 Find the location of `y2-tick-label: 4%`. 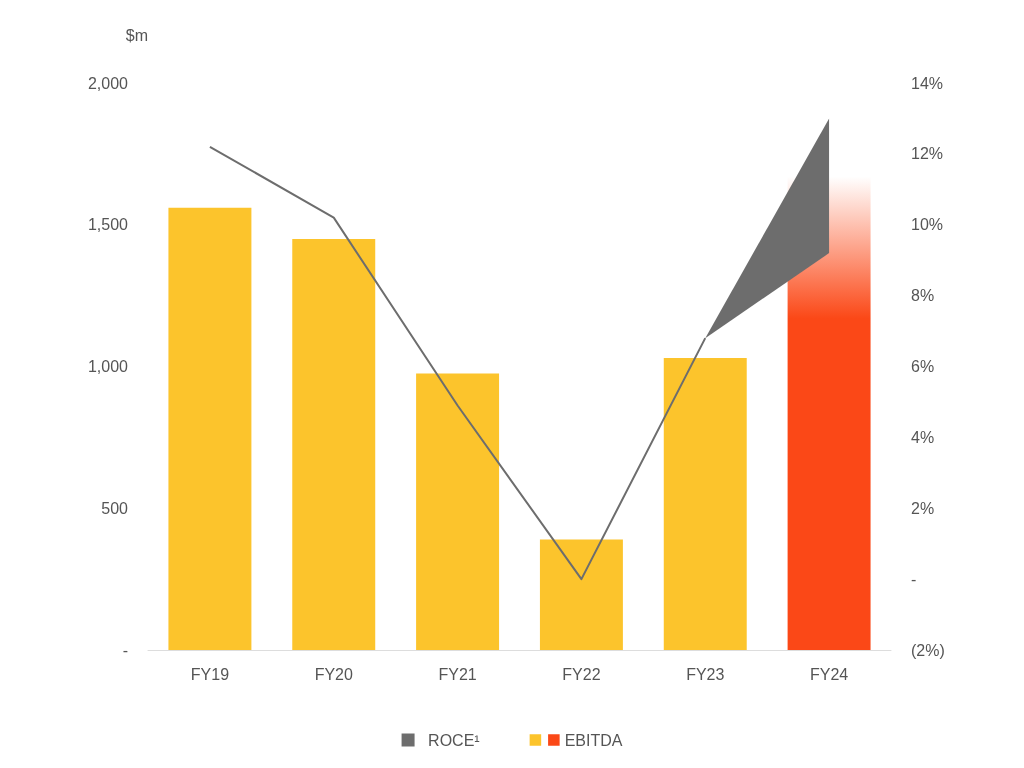

y2-tick-label: 4% is located at coordinates (923, 437).